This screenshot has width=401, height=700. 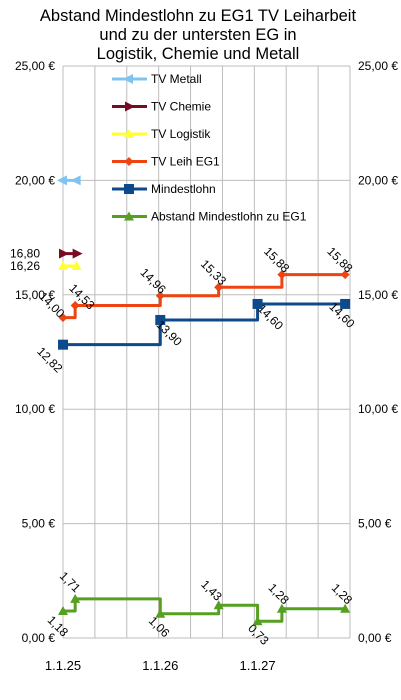 I want to click on data-label: 14,96, so click(x=153, y=280).